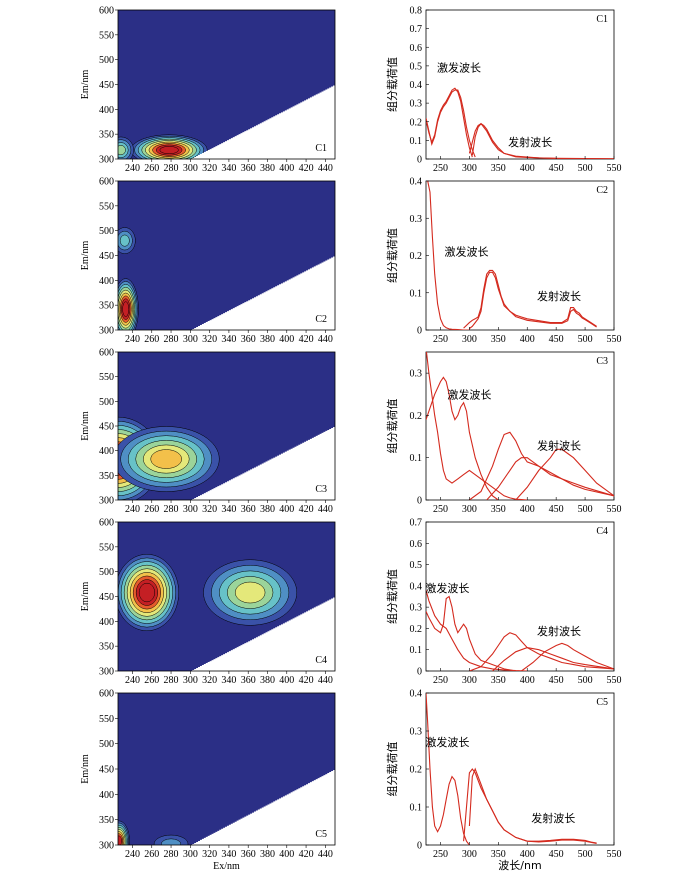 The width and height of the screenshot is (700, 874). I want to click on annotation-label: 激发波长, so click(459, 67).